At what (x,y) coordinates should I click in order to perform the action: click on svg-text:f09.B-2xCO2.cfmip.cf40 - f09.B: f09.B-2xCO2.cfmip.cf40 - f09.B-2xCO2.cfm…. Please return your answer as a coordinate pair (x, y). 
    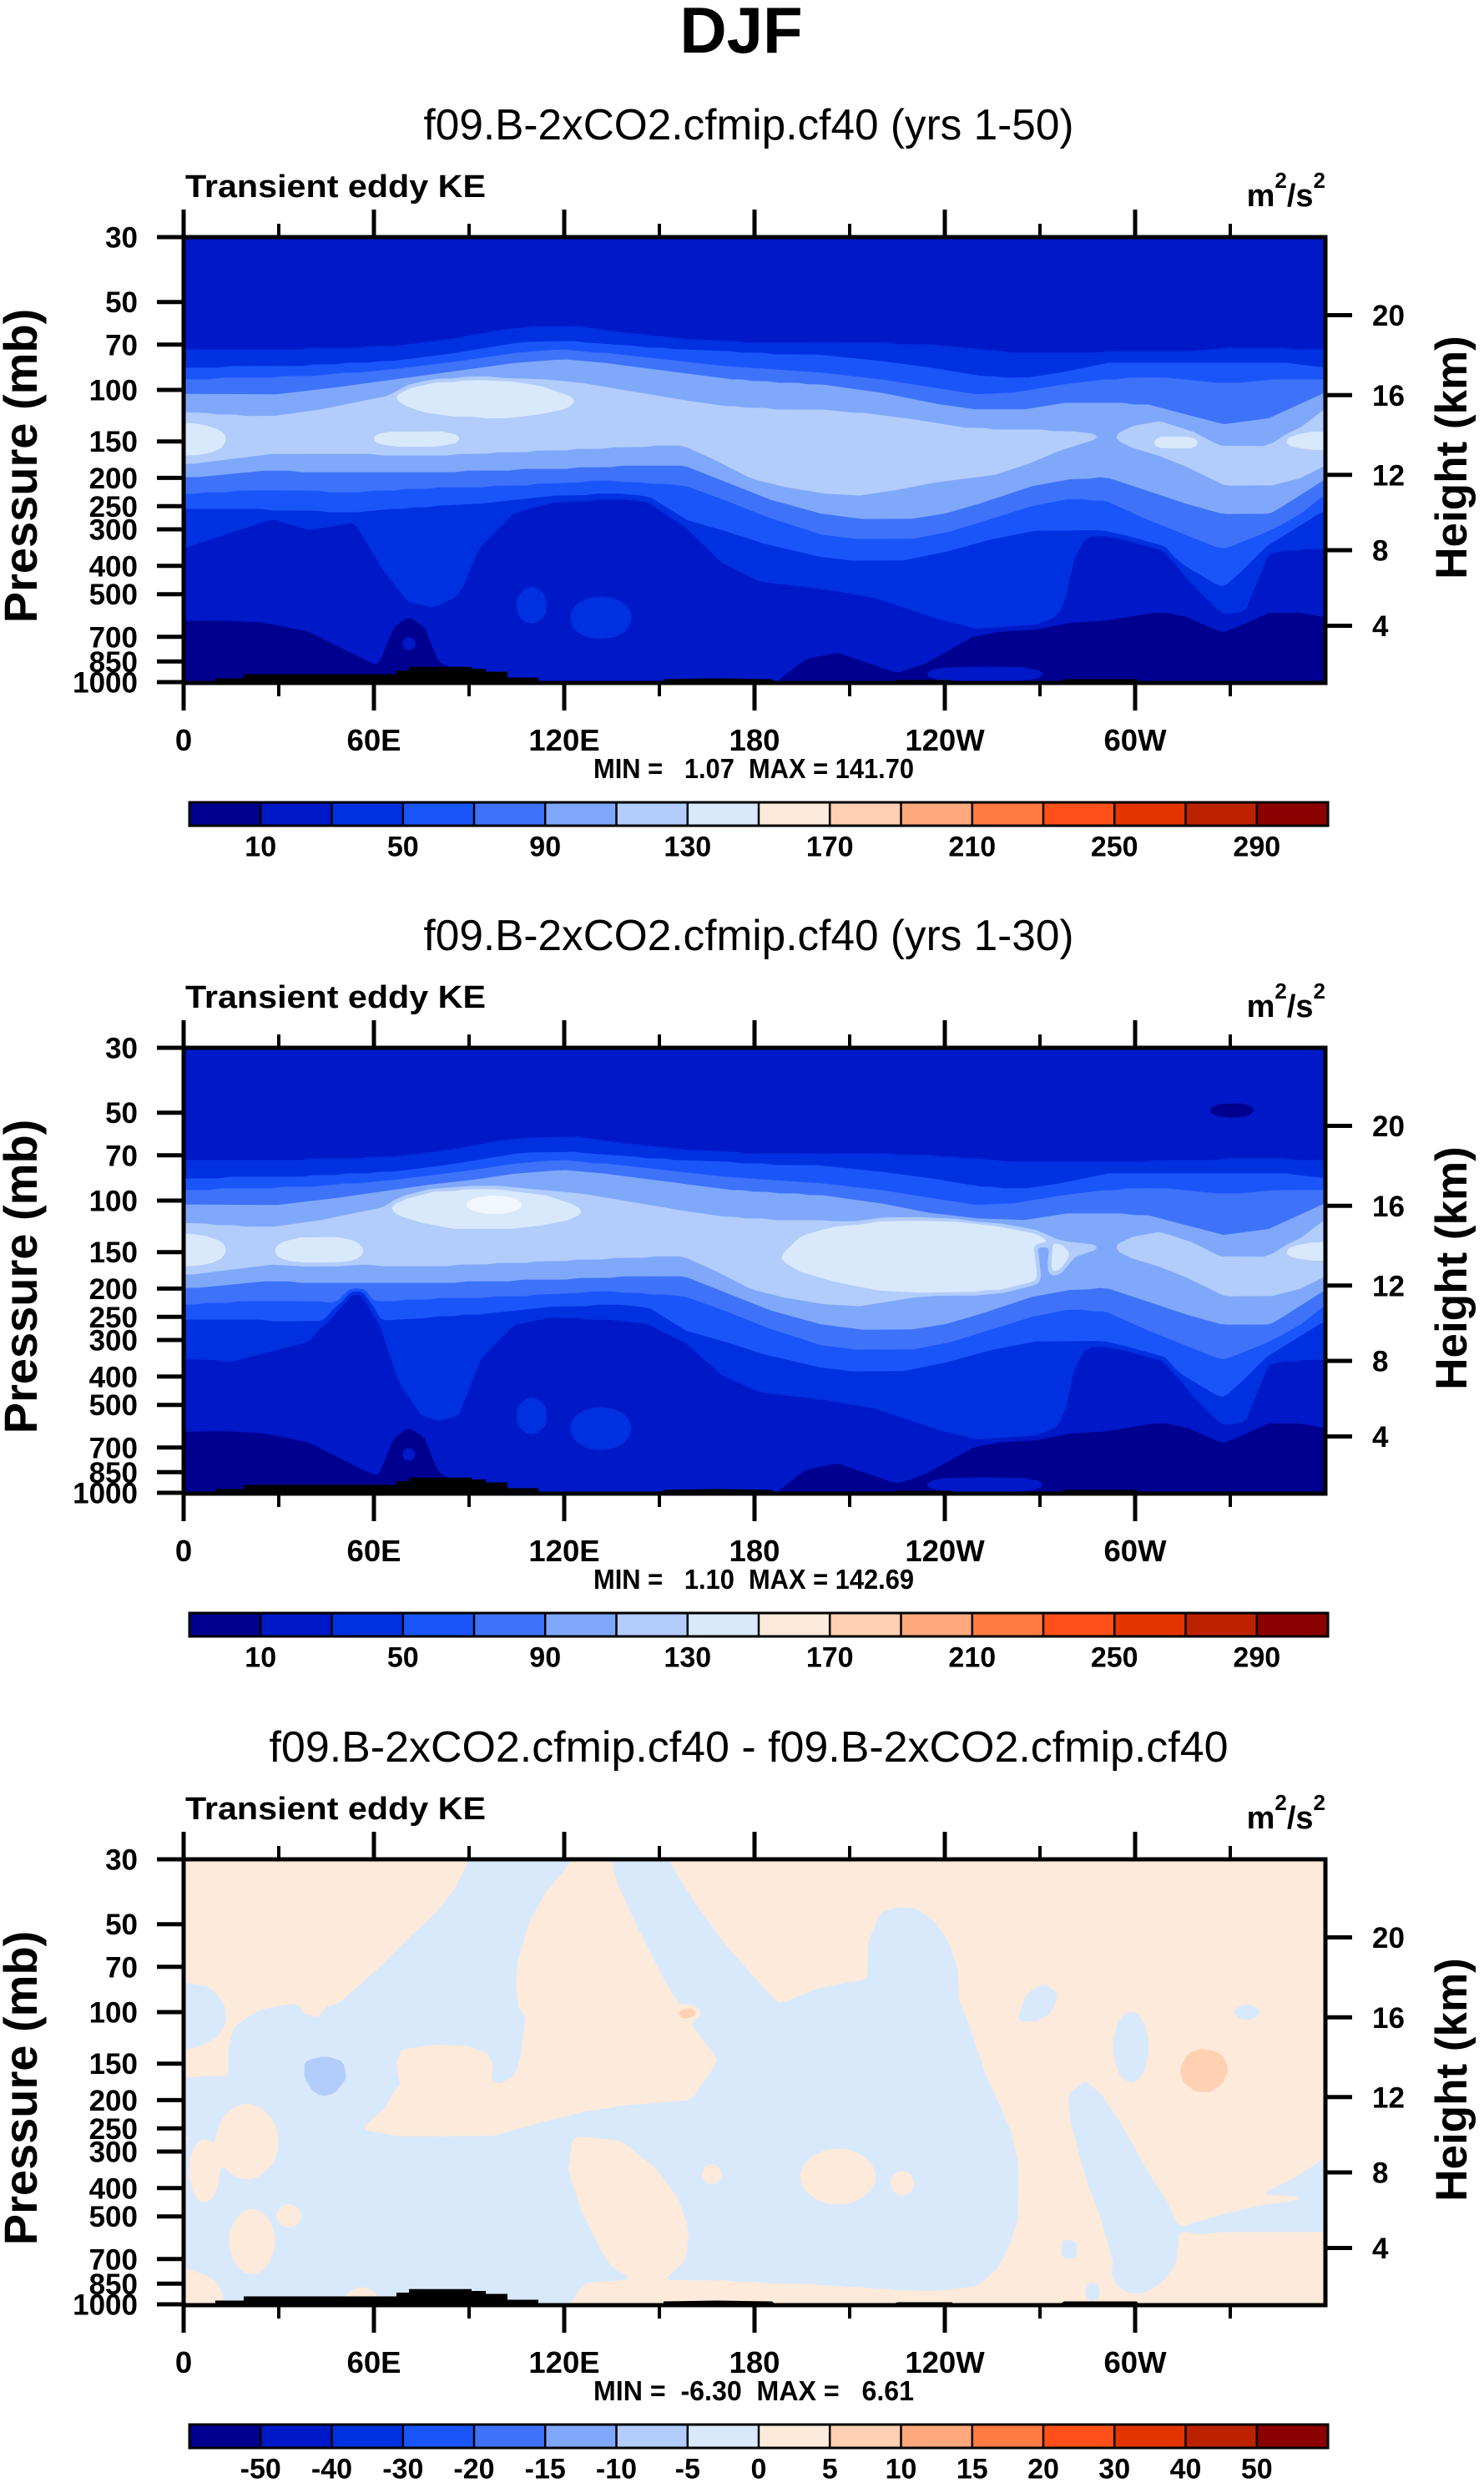
    Looking at the image, I should click on (749, 1747).